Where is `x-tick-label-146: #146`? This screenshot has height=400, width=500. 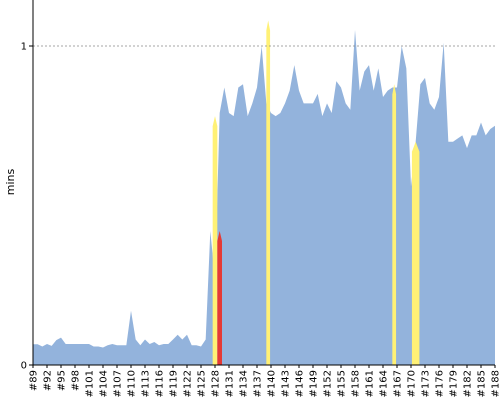 x-tick-label-146: #146 is located at coordinates (300, 383).